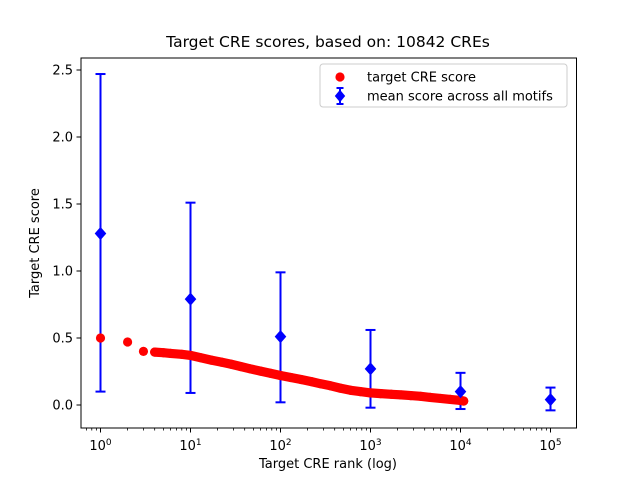 The image size is (640, 480). What do you see at coordinates (62, 339) in the screenshot?
I see `y-tick-label: 0.5` at bounding box center [62, 339].